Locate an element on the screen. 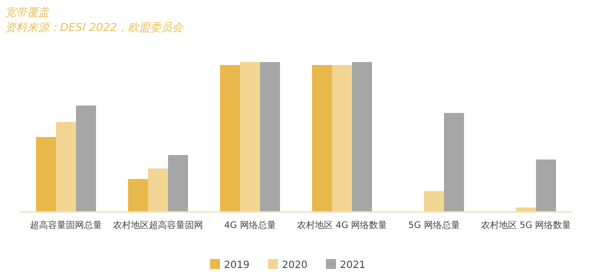  x-tick-label: 农村地区超高容量固网 is located at coordinates (158, 225).